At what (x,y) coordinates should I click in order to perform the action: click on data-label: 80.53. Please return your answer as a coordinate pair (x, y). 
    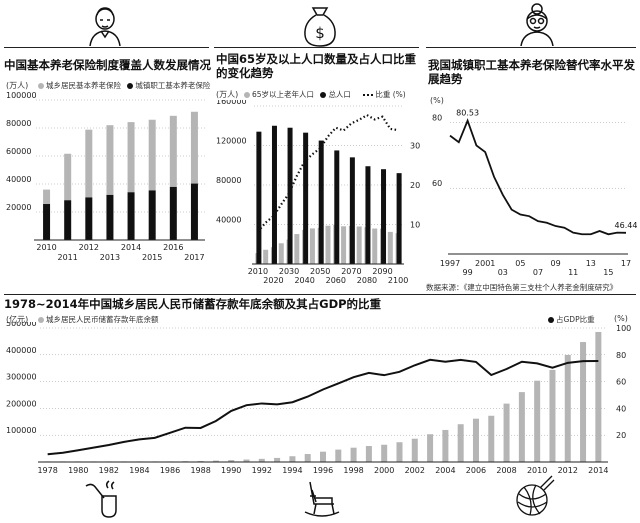
    Looking at the image, I should click on (467, 113).